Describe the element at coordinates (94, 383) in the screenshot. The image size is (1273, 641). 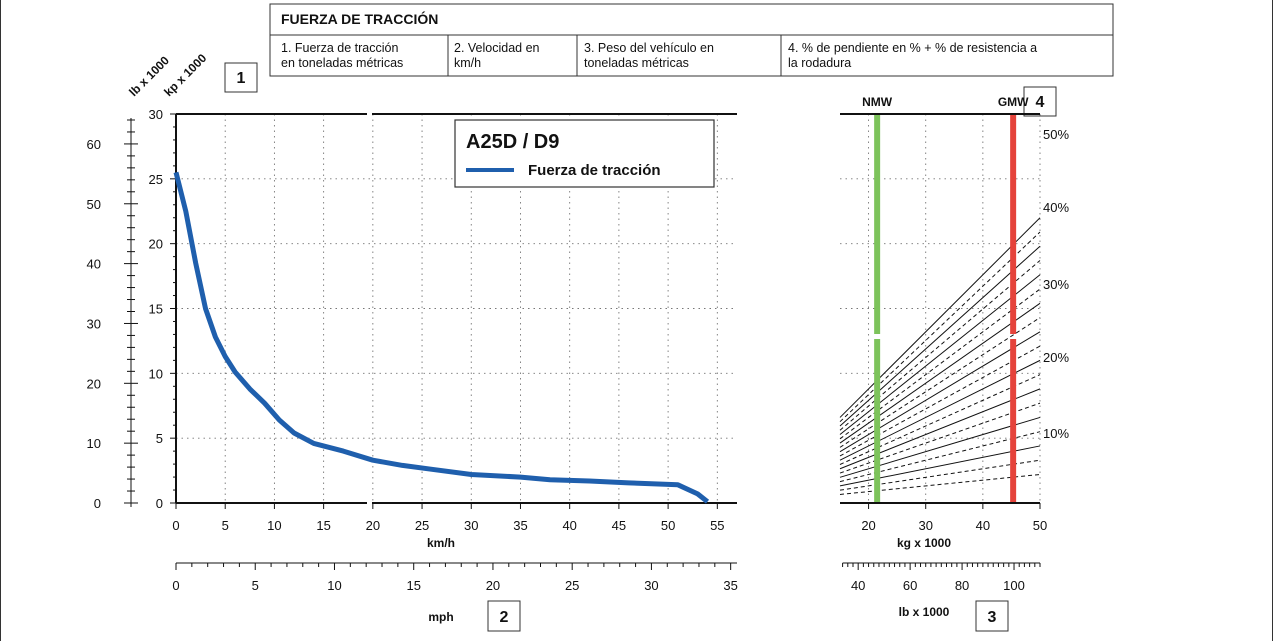
I see `y-tick-label-lb: 20` at that location.